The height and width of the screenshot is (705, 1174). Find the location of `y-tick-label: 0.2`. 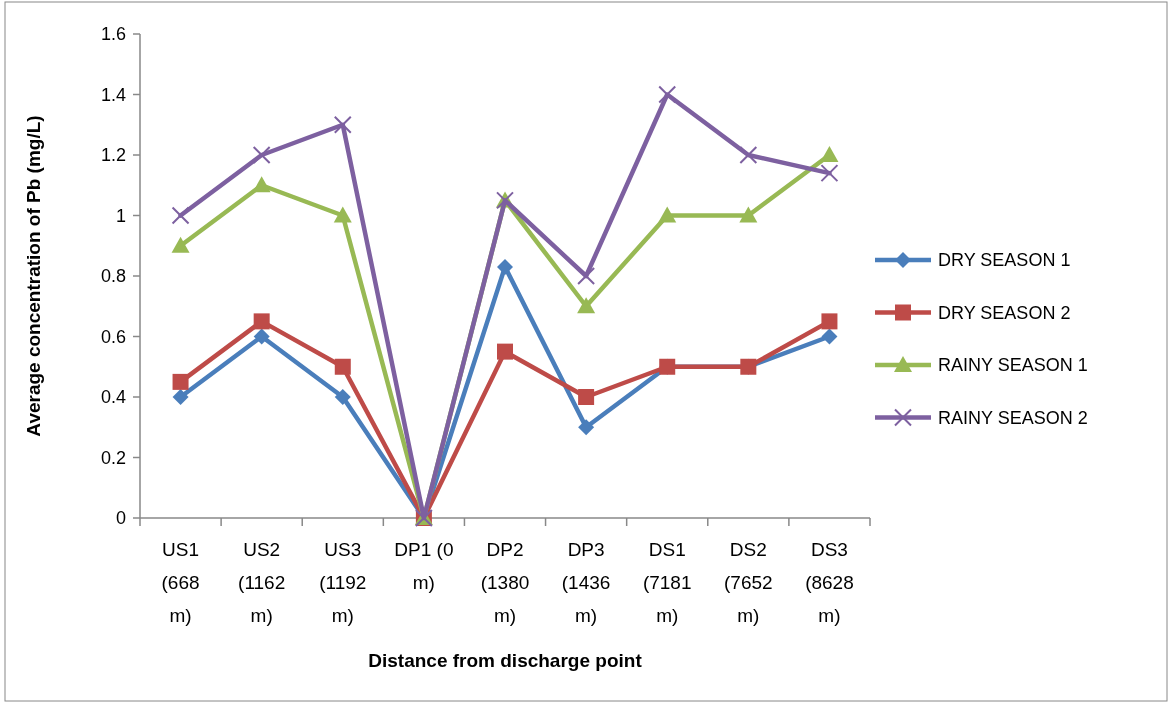

y-tick-label: 0.2 is located at coordinates (113, 457).